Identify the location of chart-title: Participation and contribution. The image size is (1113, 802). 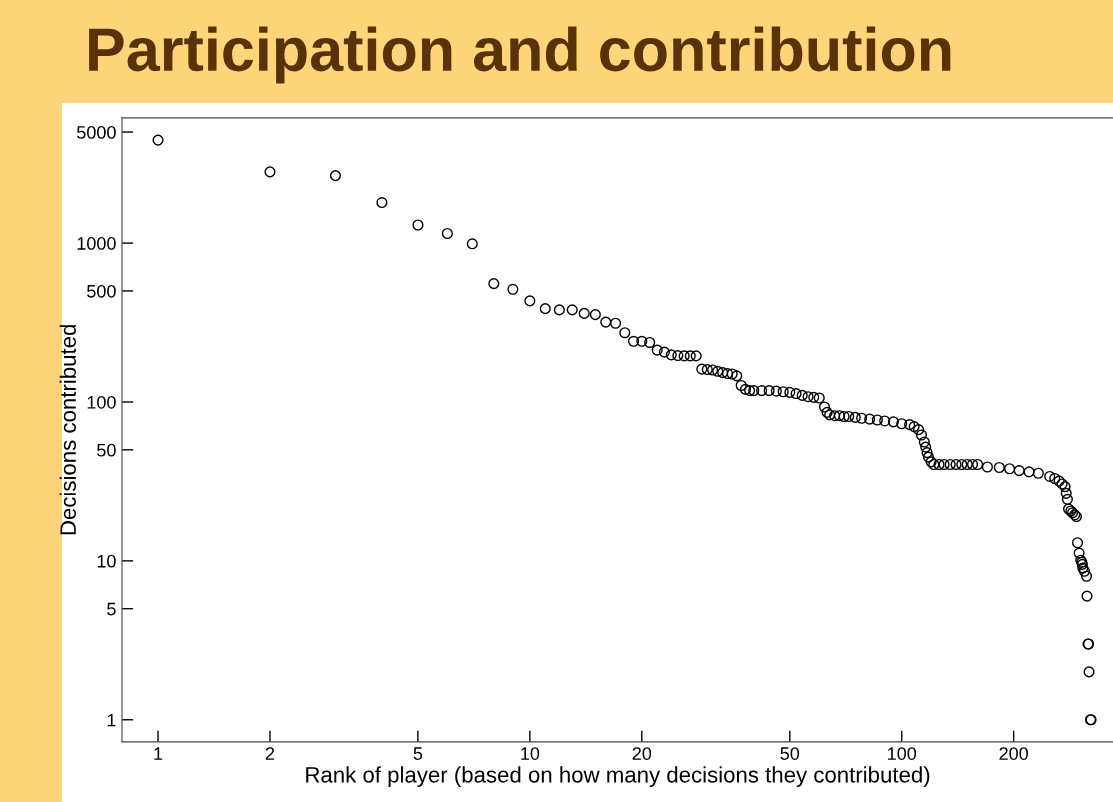
(520, 55).